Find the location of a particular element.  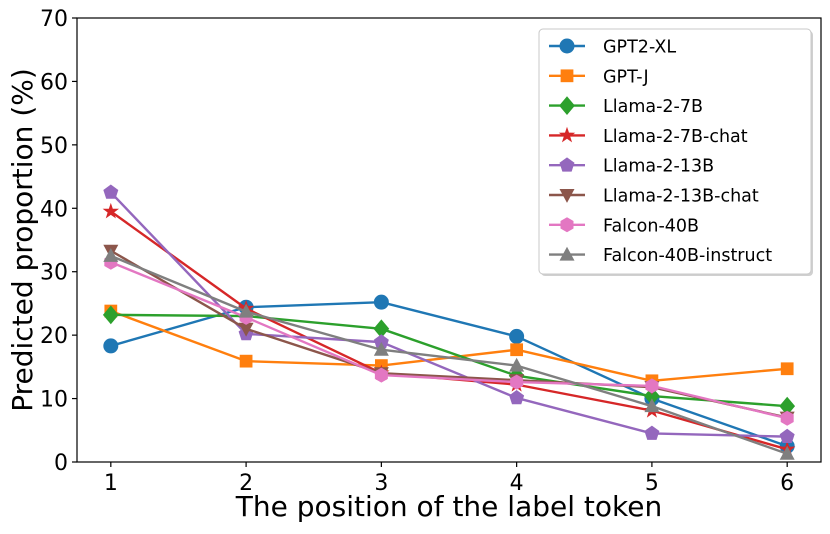

y-tick-label: 50 is located at coordinates (54, 146).